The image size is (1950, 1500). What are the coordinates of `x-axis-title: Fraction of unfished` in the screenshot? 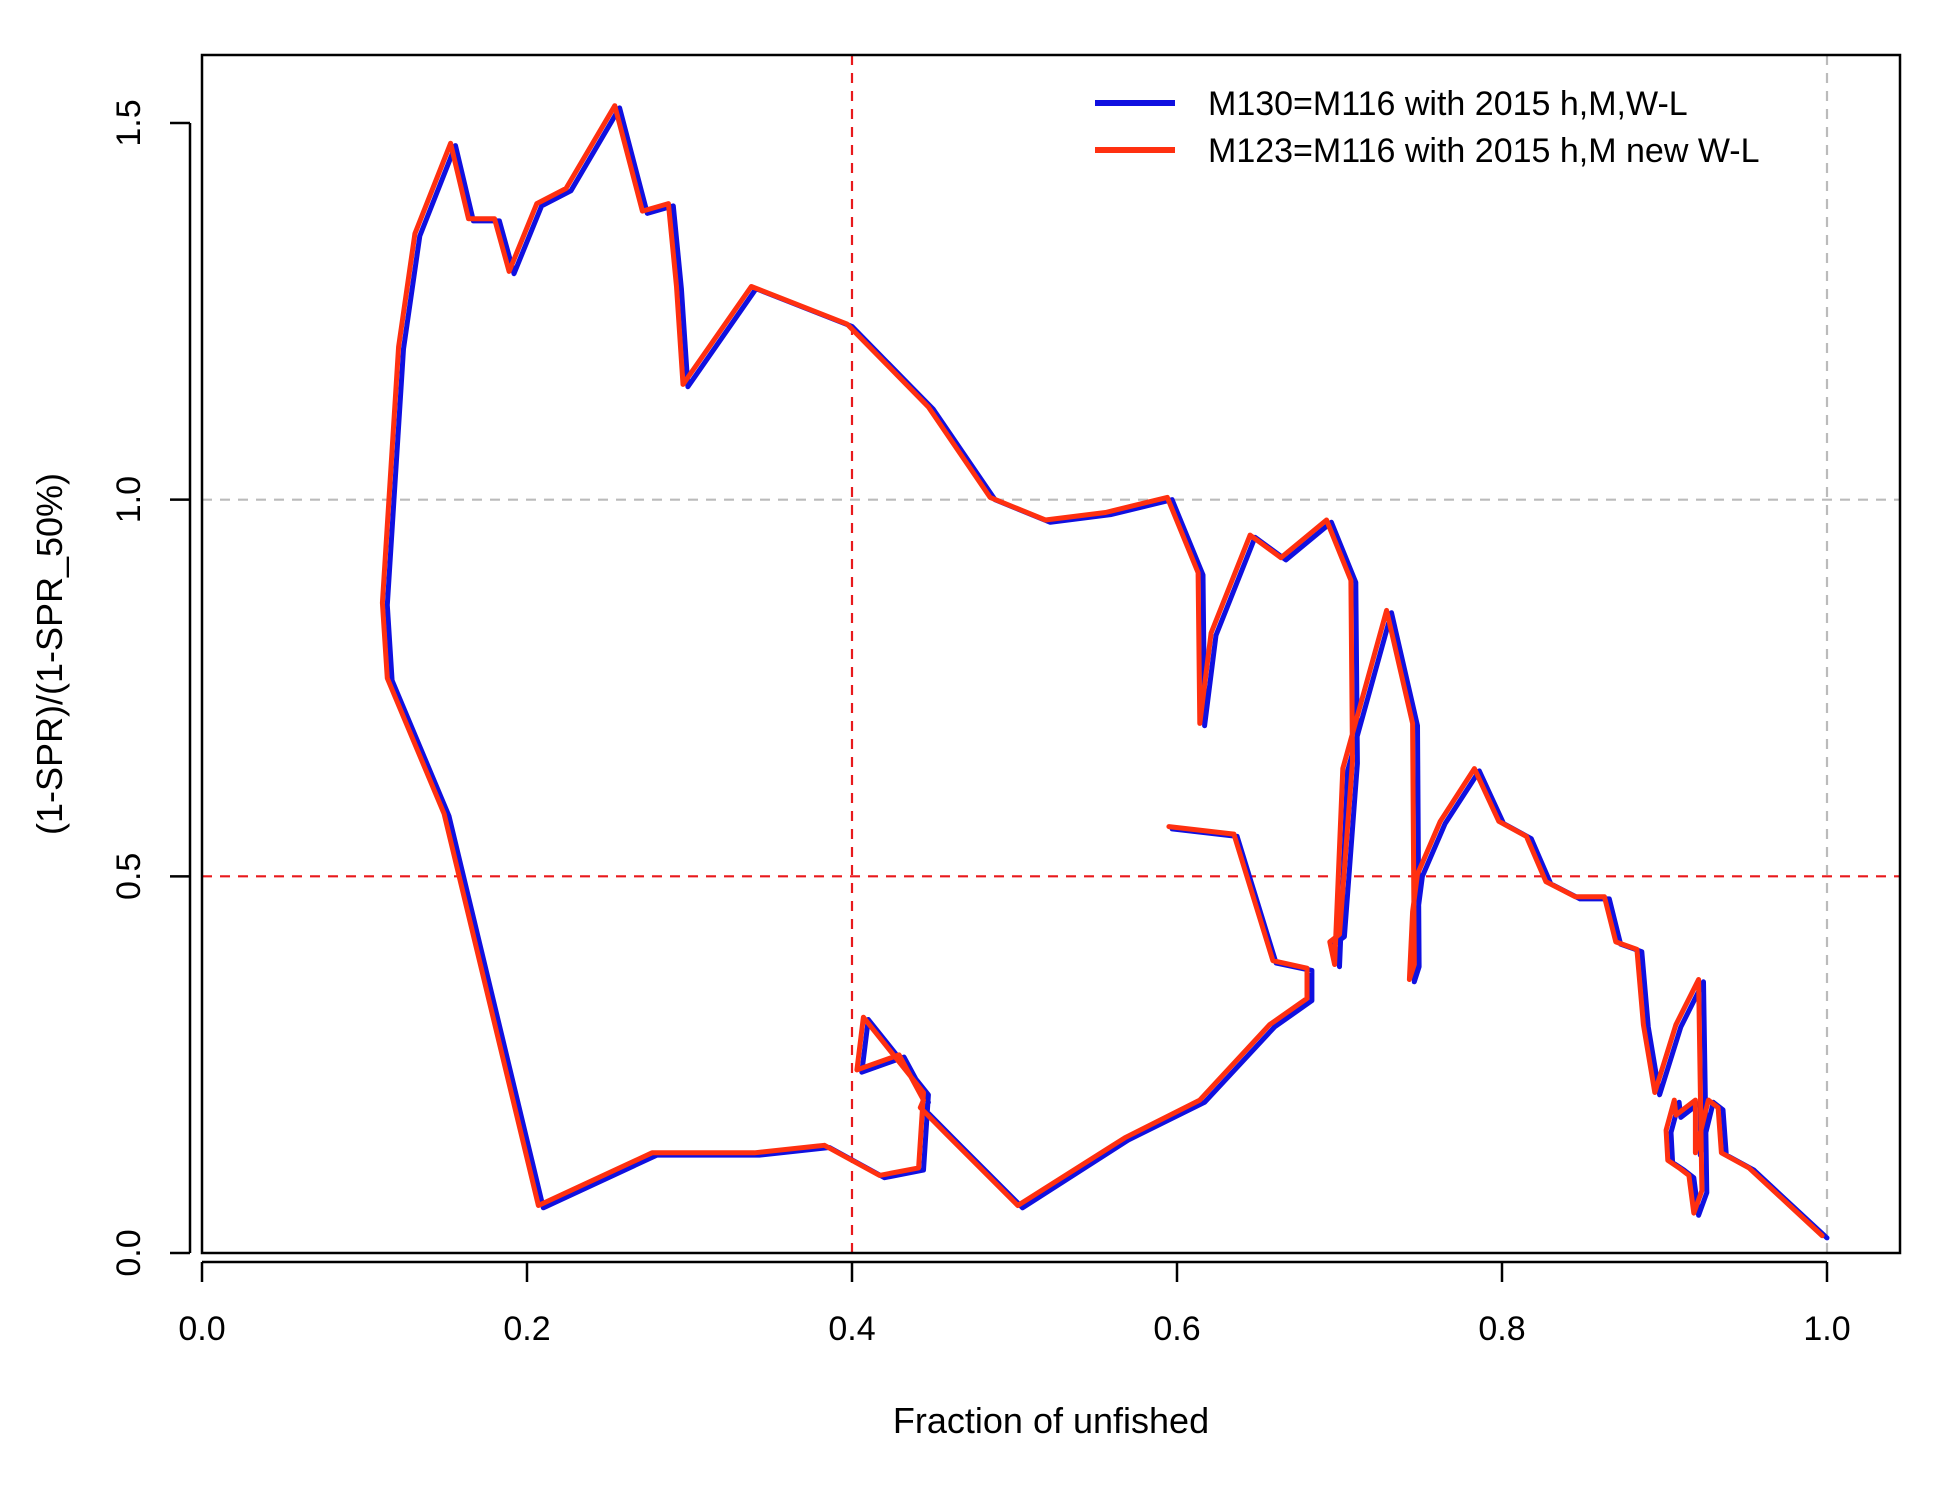 It's located at (1051, 1420).